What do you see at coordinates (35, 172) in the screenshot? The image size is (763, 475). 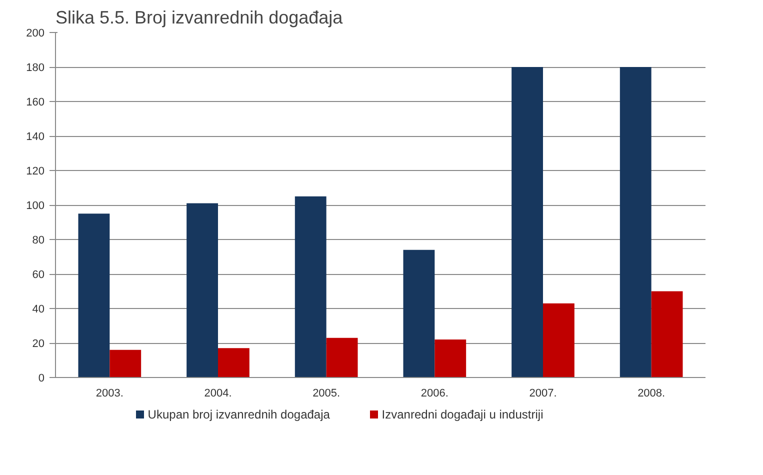 I see `y-tick-label: 120` at bounding box center [35, 172].